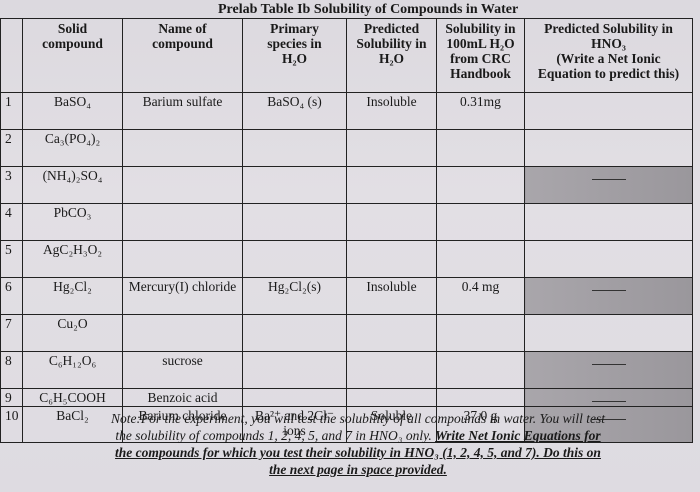  Describe the element at coordinates (480, 424) in the screenshot. I see `crc-solubility-cell: 37.0 g` at that location.